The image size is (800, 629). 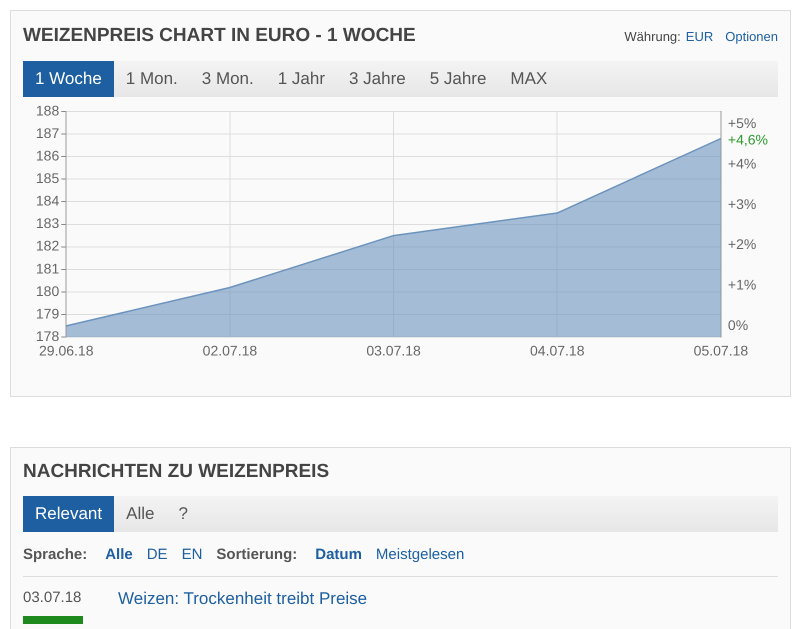 I want to click on text: Weizen: Trockenheit treibt Preise, so click(x=243, y=599).